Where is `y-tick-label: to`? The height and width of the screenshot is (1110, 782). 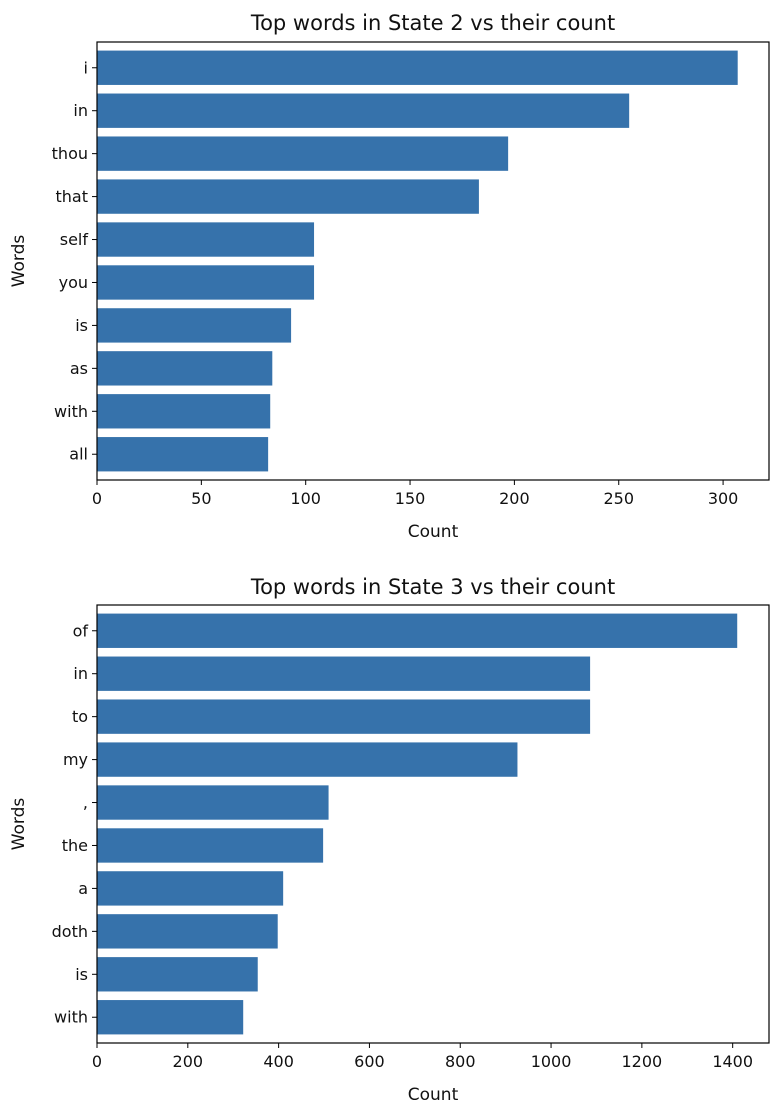 y-tick-label: to is located at coordinates (80, 716).